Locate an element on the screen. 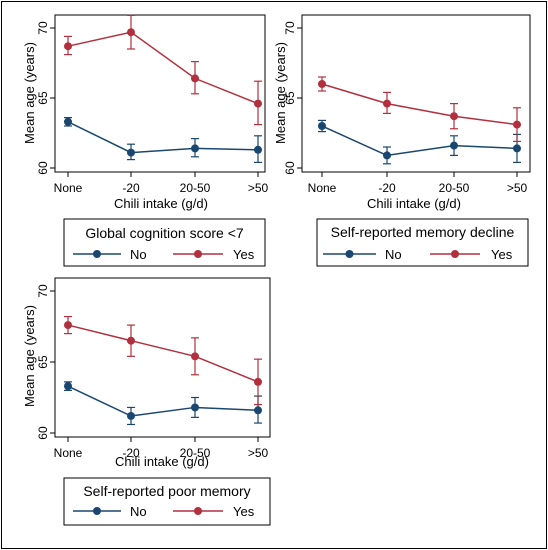 The image size is (548, 550). legend: Self-reported memory decline No Yes is located at coordinates (422, 242).